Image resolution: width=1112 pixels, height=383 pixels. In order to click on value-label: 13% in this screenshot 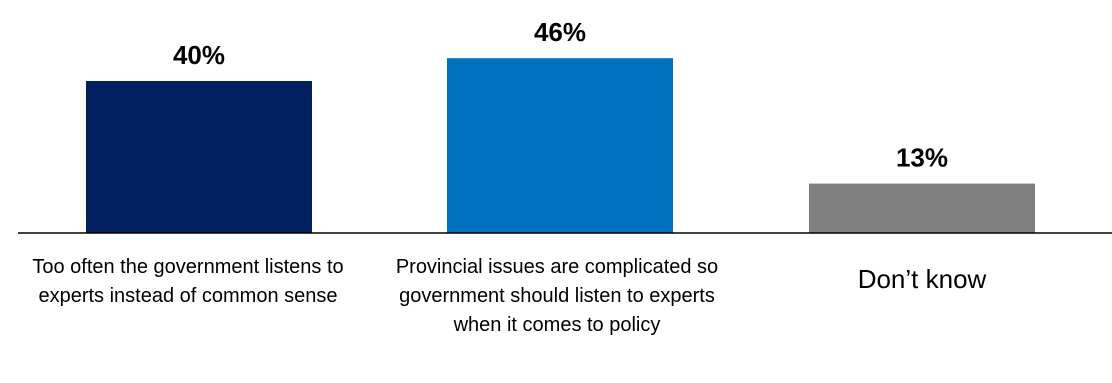, I will do `click(922, 158)`.